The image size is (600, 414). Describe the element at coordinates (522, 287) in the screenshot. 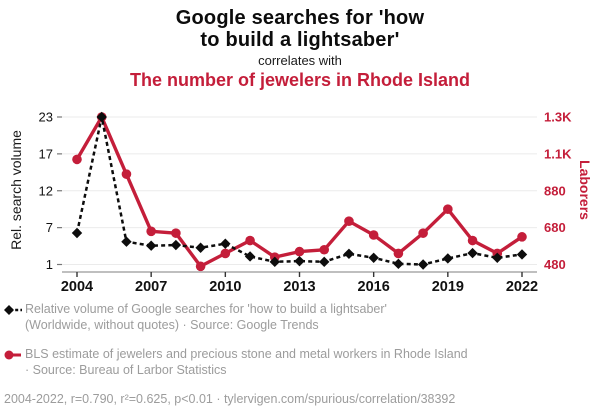

I see `x-tick-label: 2022` at that location.